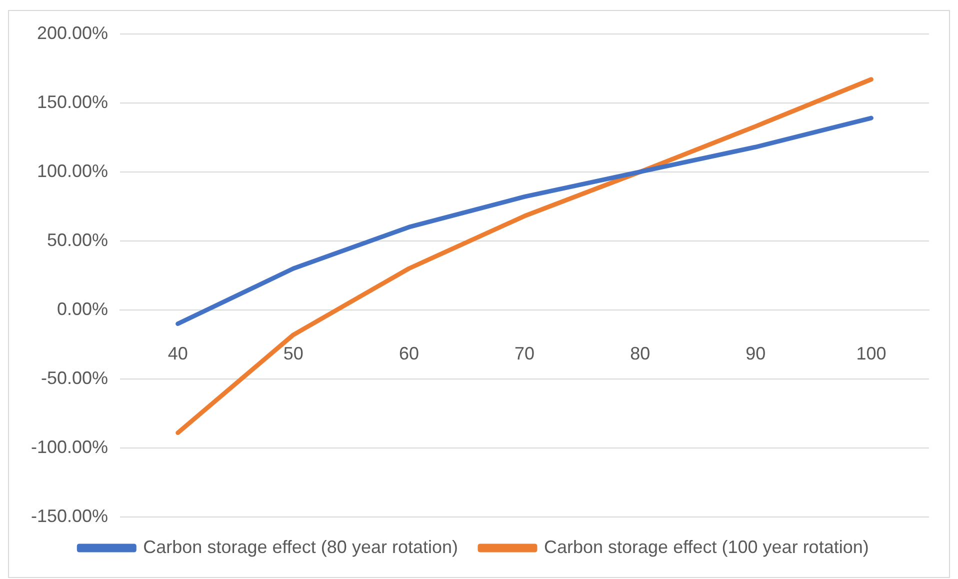 The image size is (958, 579). What do you see at coordinates (756, 354) in the screenshot?
I see `x-tick-label: 90` at bounding box center [756, 354].